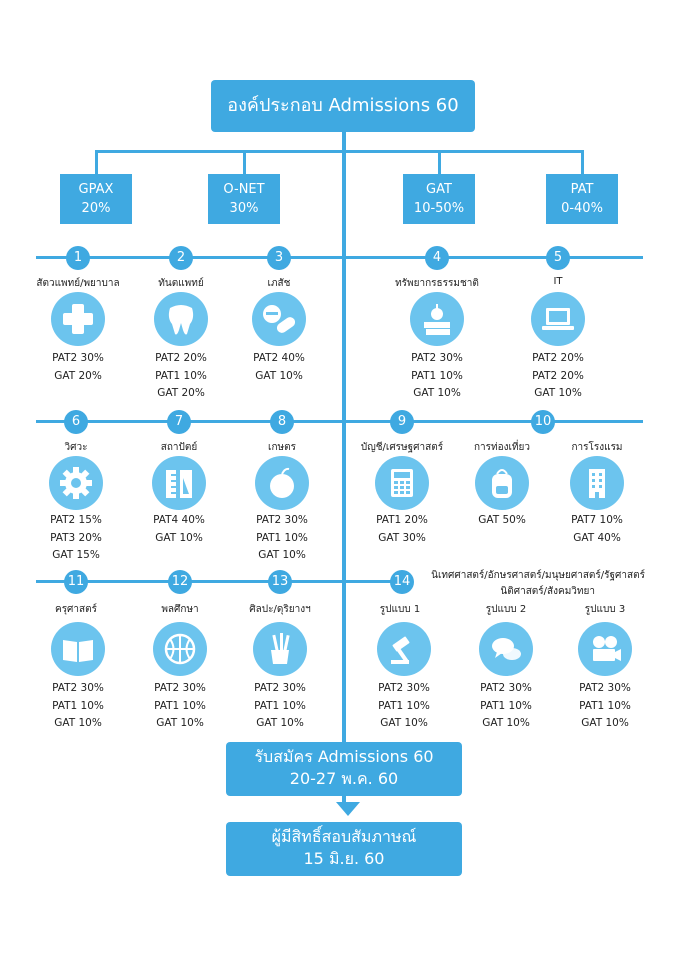  Describe the element at coordinates (402, 582) in the screenshot. I see `group-number: 14` at that location.